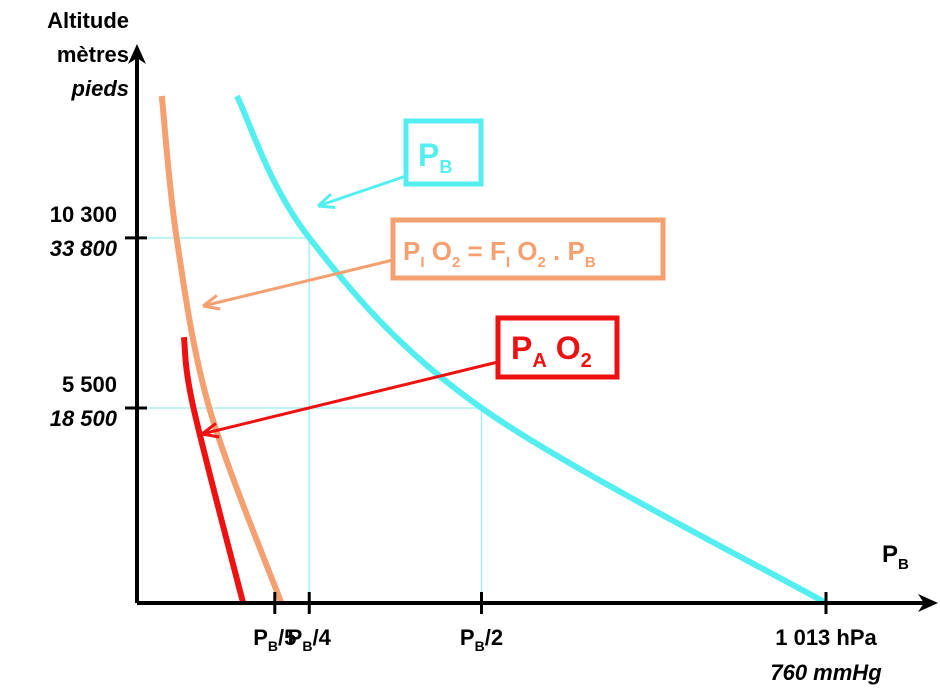 The height and width of the screenshot is (690, 940). I want to click on y-axis-unit-primary: mètres, so click(93, 54).